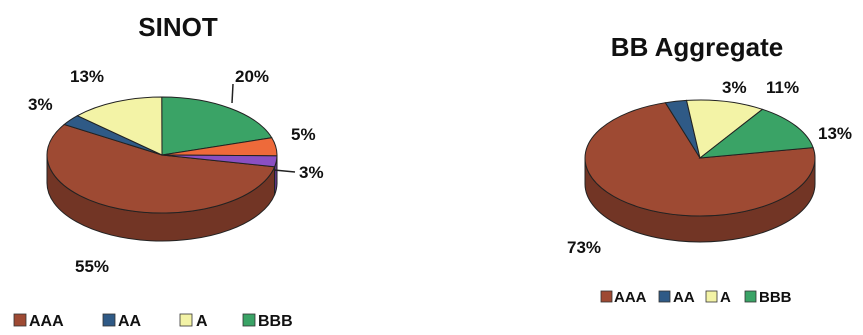 This screenshot has height=335, width=863. What do you see at coordinates (219, 161) in the screenshot?
I see `slice-3%` at bounding box center [219, 161].